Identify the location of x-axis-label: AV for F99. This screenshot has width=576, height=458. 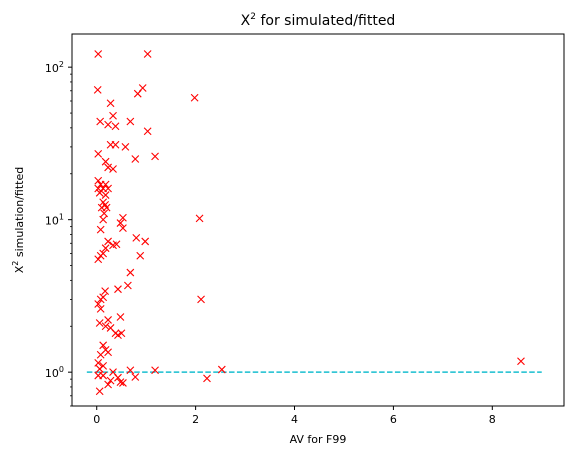
(318, 439).